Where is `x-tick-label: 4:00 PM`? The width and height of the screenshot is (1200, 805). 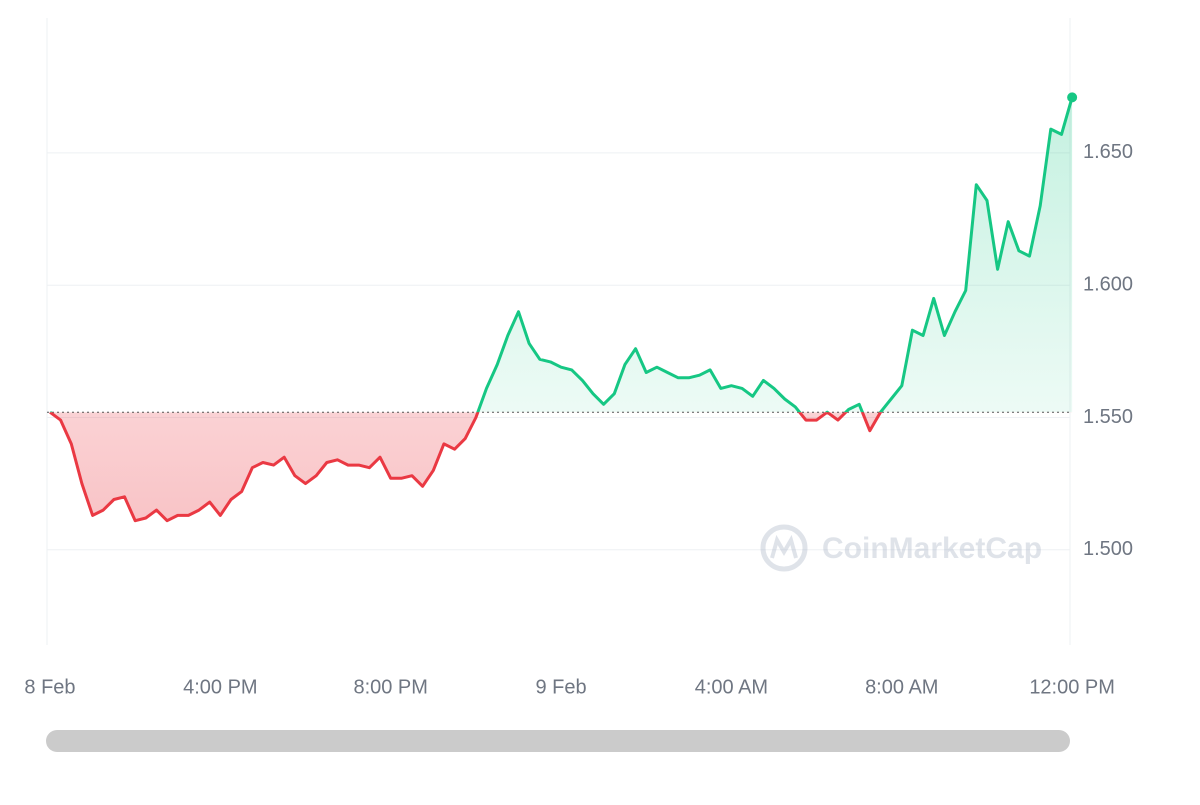
x-tick-label: 4:00 PM is located at coordinates (220, 687).